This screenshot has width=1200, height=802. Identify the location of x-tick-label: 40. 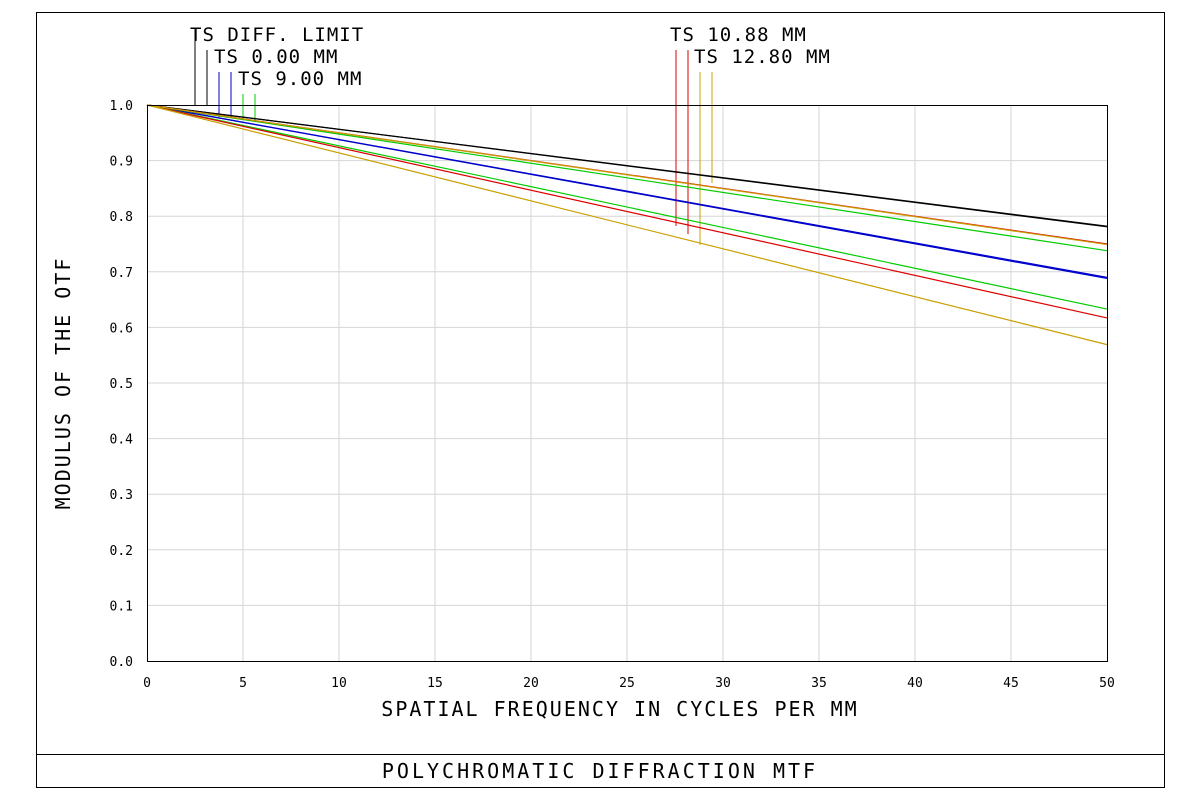
(915, 683).